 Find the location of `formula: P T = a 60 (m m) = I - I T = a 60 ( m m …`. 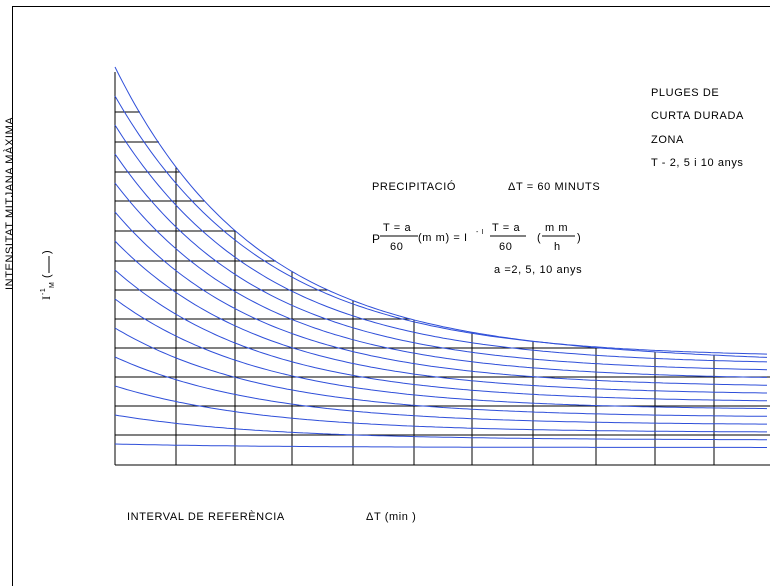

formula: P T = a 60 (m m) = I - I T = a 60 ( m m … is located at coordinates (476, 237).